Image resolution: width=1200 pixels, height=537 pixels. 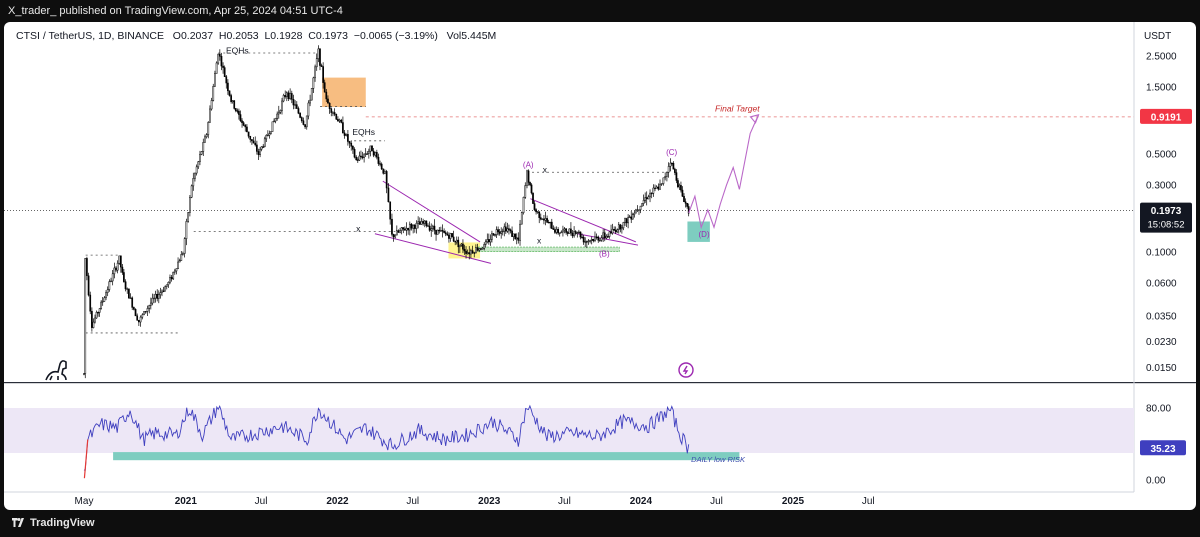 What do you see at coordinates (53, 523) in the screenshot?
I see `tradingview-logo: TradingView` at bounding box center [53, 523].